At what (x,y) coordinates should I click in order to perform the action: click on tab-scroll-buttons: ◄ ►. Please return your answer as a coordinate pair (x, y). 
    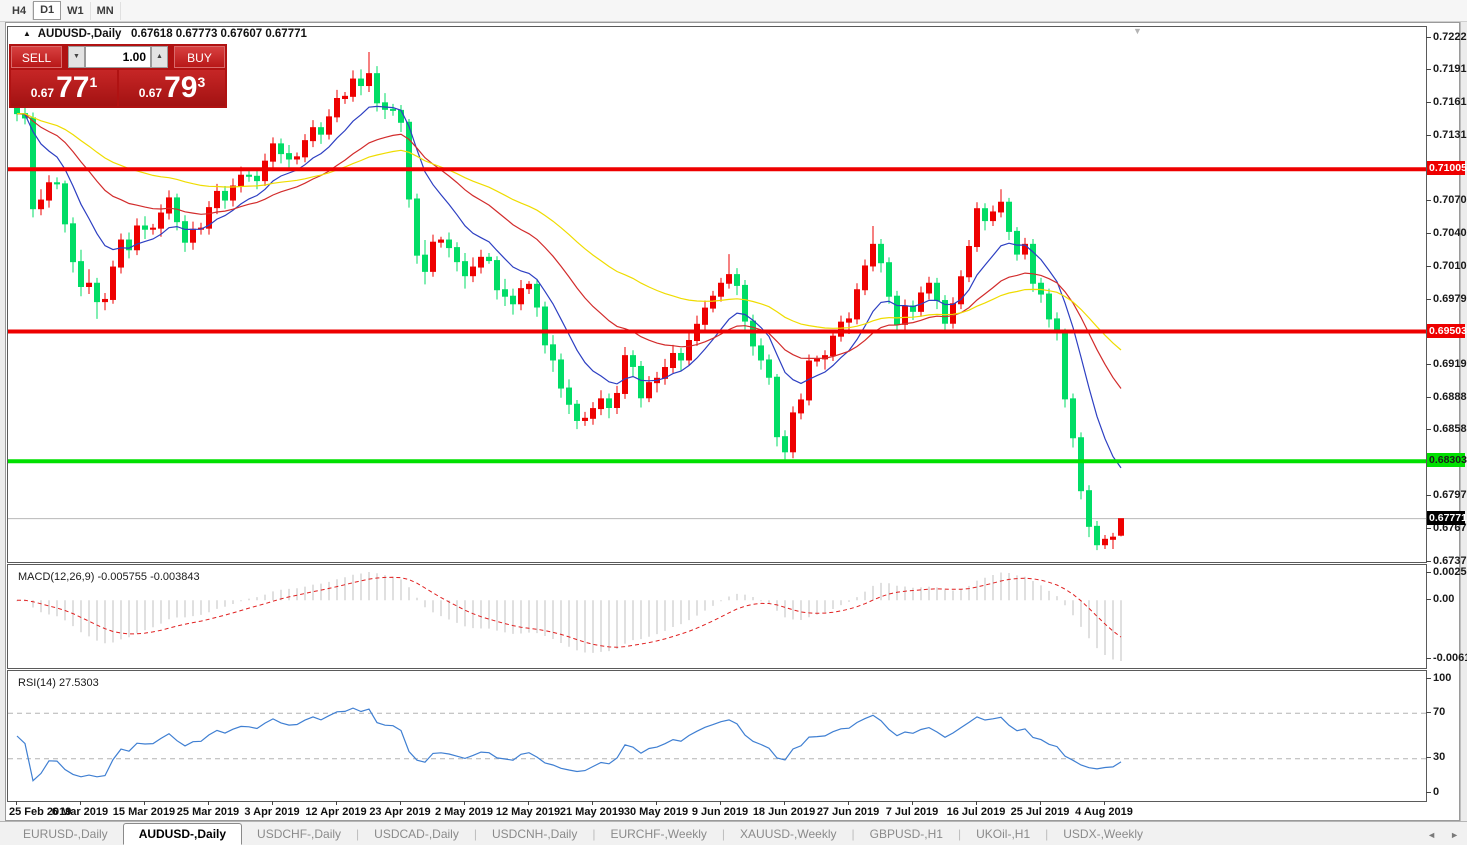
    Looking at the image, I should click on (1443, 835).